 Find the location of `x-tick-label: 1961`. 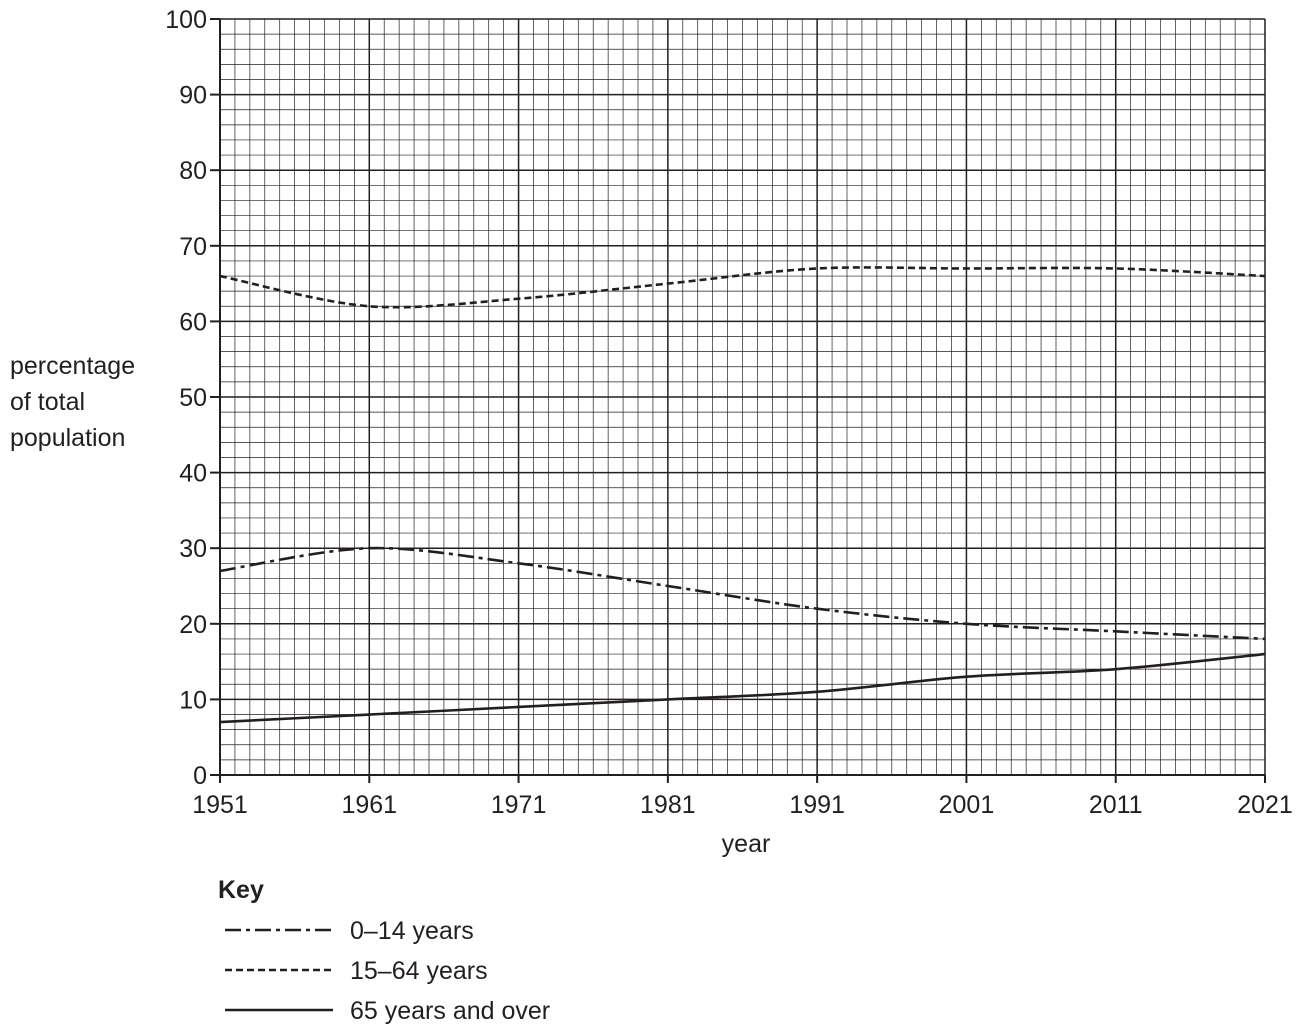

x-tick-label: 1961 is located at coordinates (369, 805).